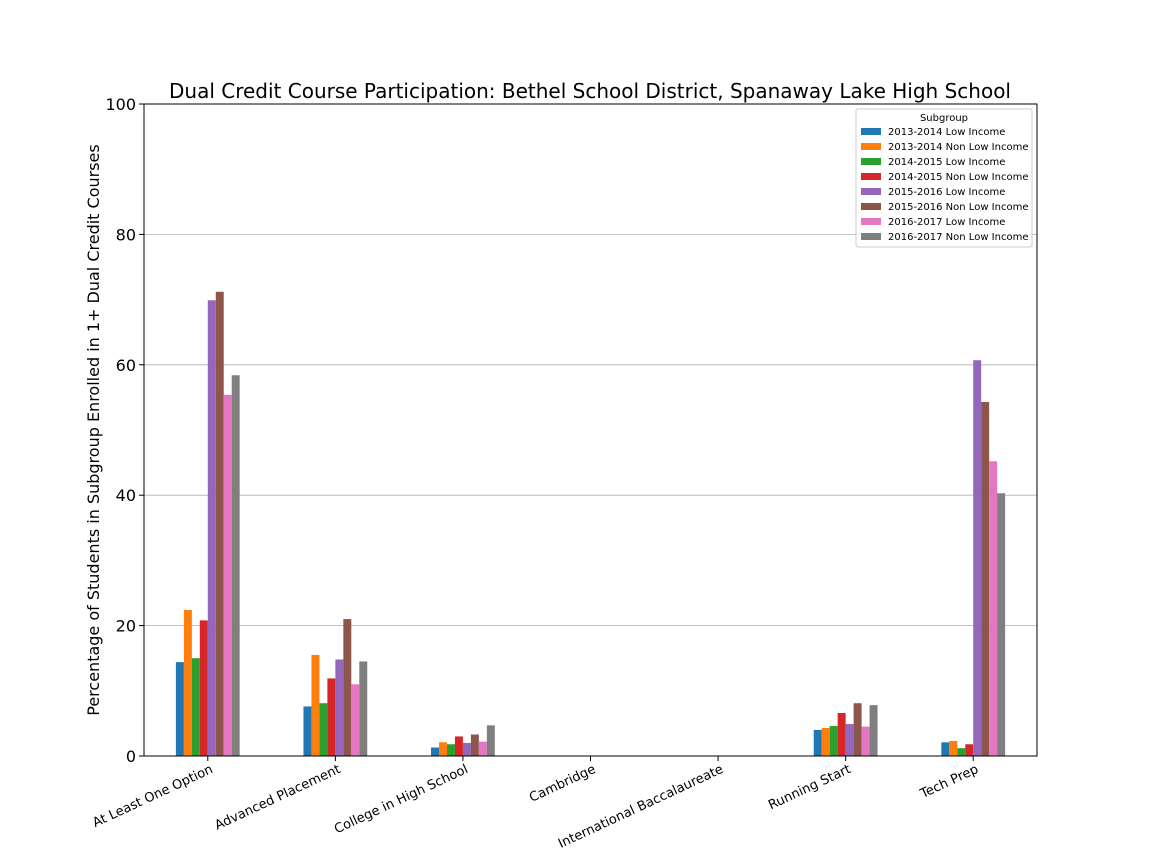 This screenshot has height=864, width=1152. Describe the element at coordinates (946, 222) in the screenshot. I see `legend-entry: 2016-2017 Low Income` at that location.